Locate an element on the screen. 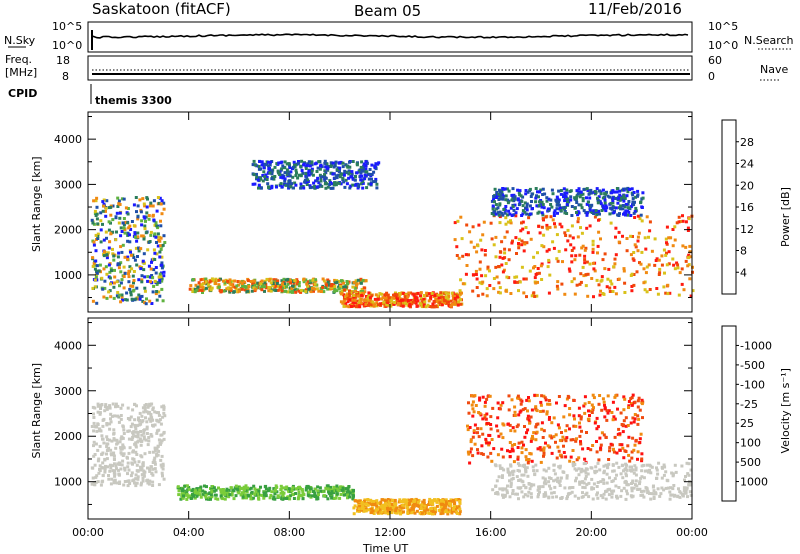 This screenshot has width=800, height=554. date-title: 11/Feb/2016 is located at coordinates (635, 9).